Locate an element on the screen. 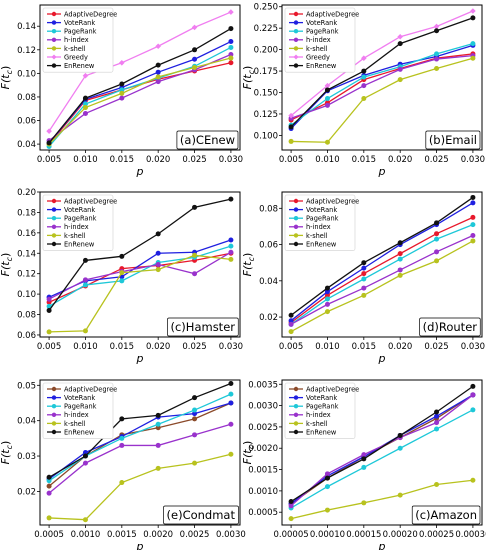 This screenshot has width=486, height=550. legend-label: k-shell is located at coordinates (317, 49).